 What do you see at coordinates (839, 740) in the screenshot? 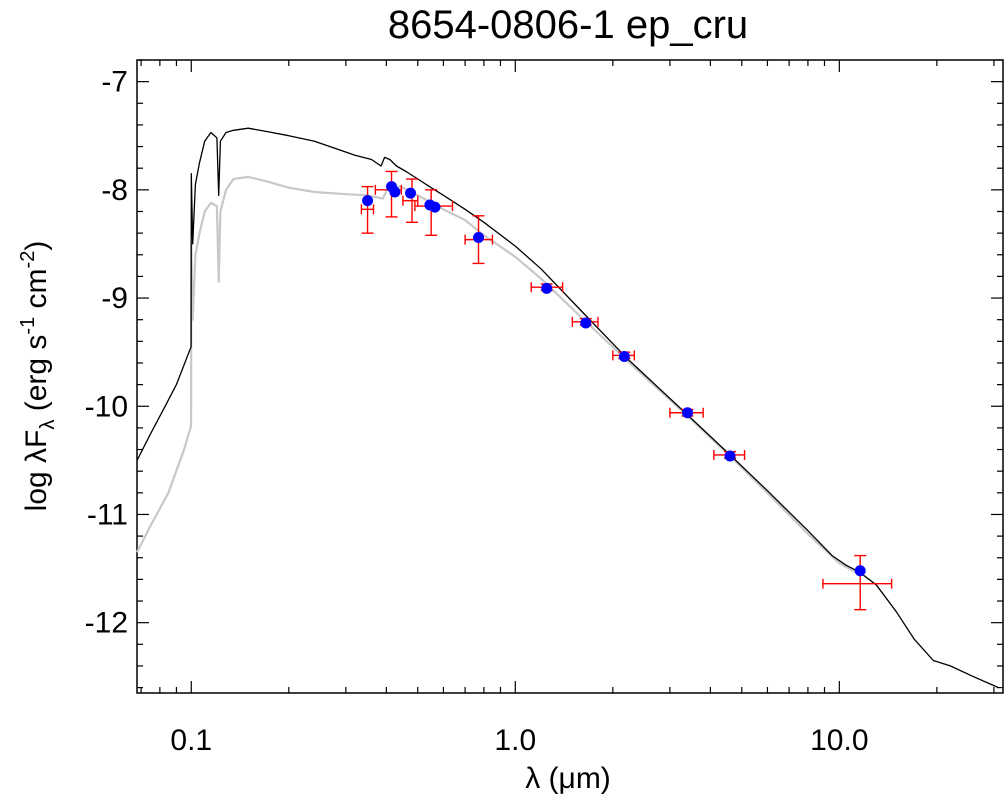
I see `x-tick-label: 10.0` at bounding box center [839, 740].